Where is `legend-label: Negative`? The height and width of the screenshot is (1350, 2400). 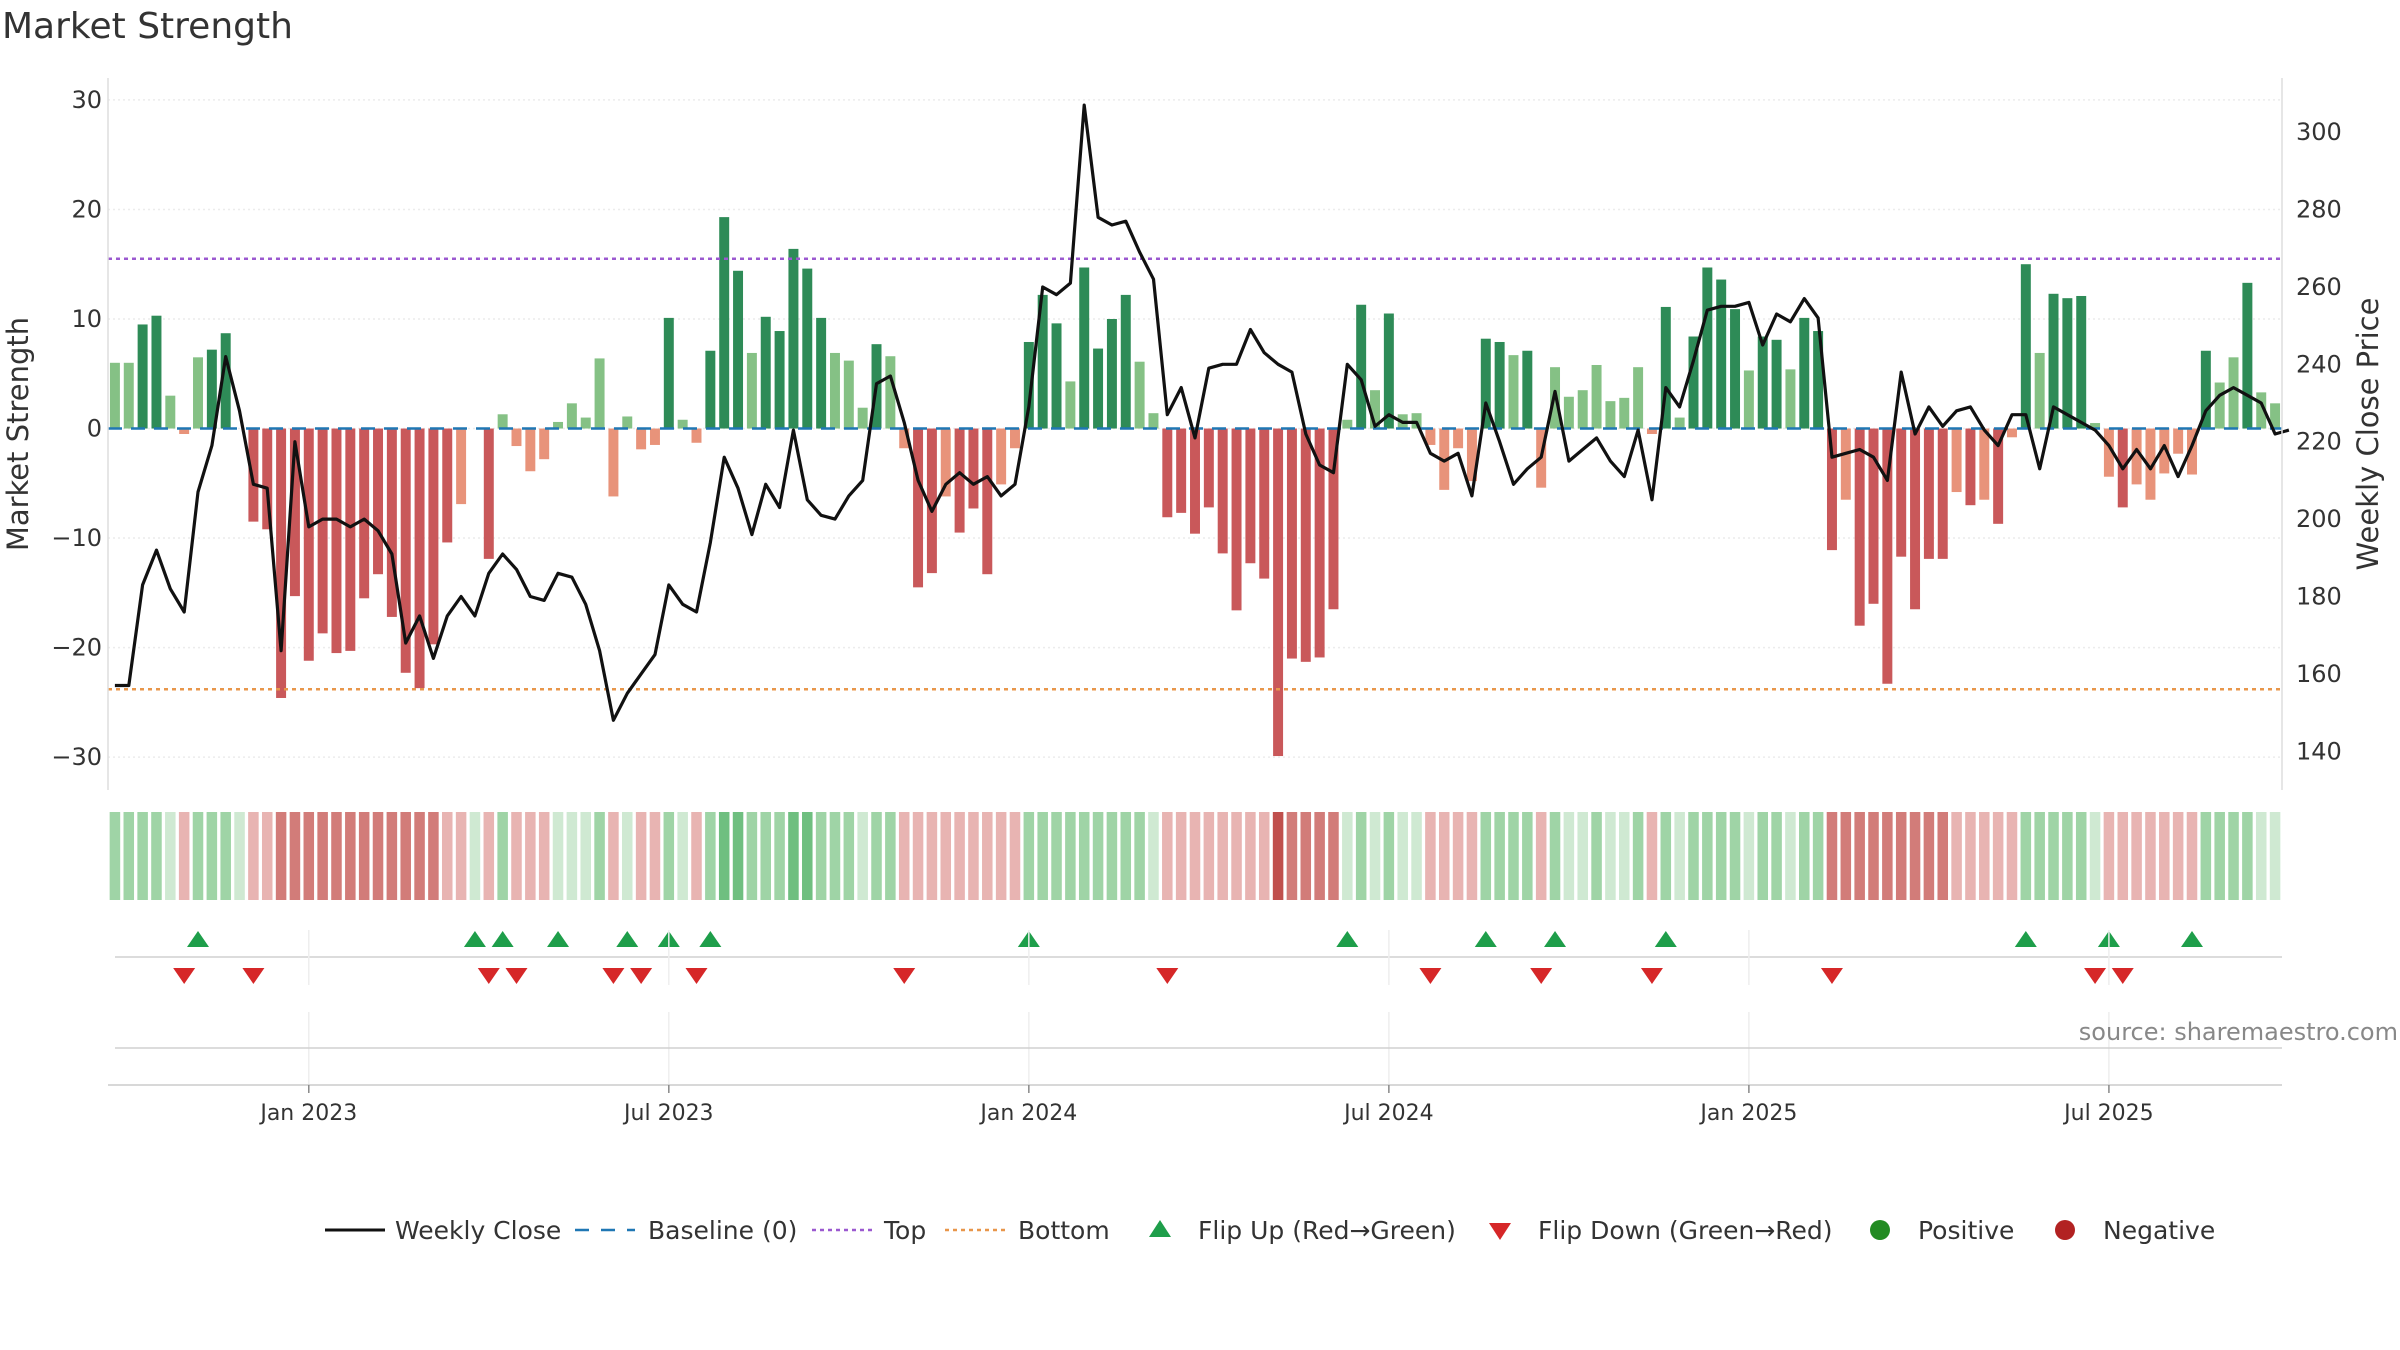 legend-label: Negative is located at coordinates (2159, 1230).